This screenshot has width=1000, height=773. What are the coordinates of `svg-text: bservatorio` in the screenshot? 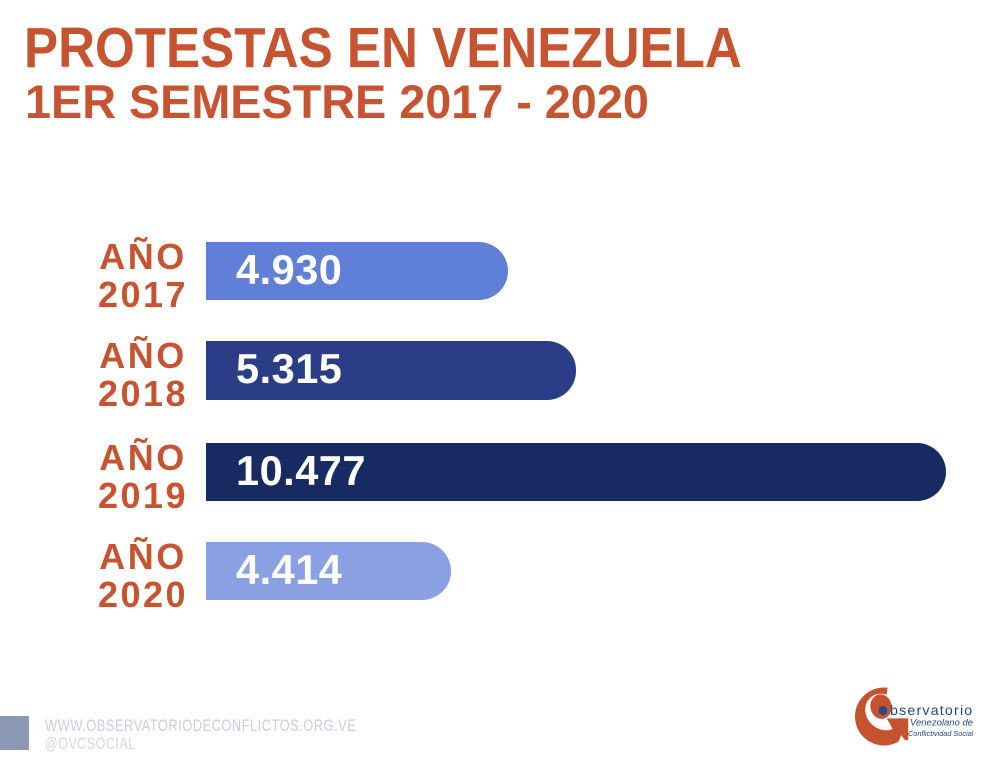 It's located at (931, 711).